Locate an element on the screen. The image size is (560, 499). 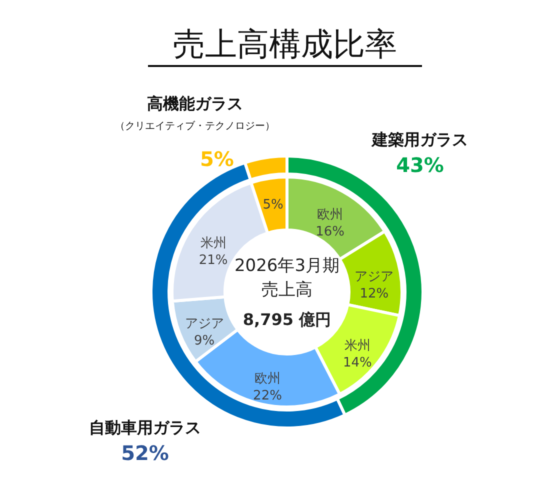
data-label: 16% is located at coordinates (330, 232).